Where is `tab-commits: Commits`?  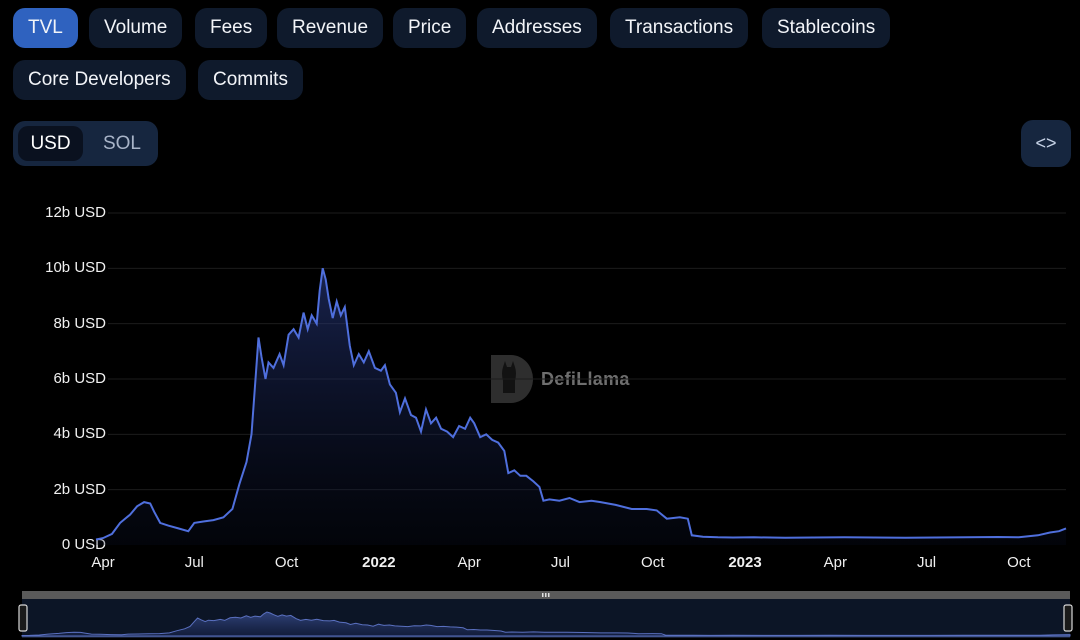
tab-commits: Commits is located at coordinates (250, 80).